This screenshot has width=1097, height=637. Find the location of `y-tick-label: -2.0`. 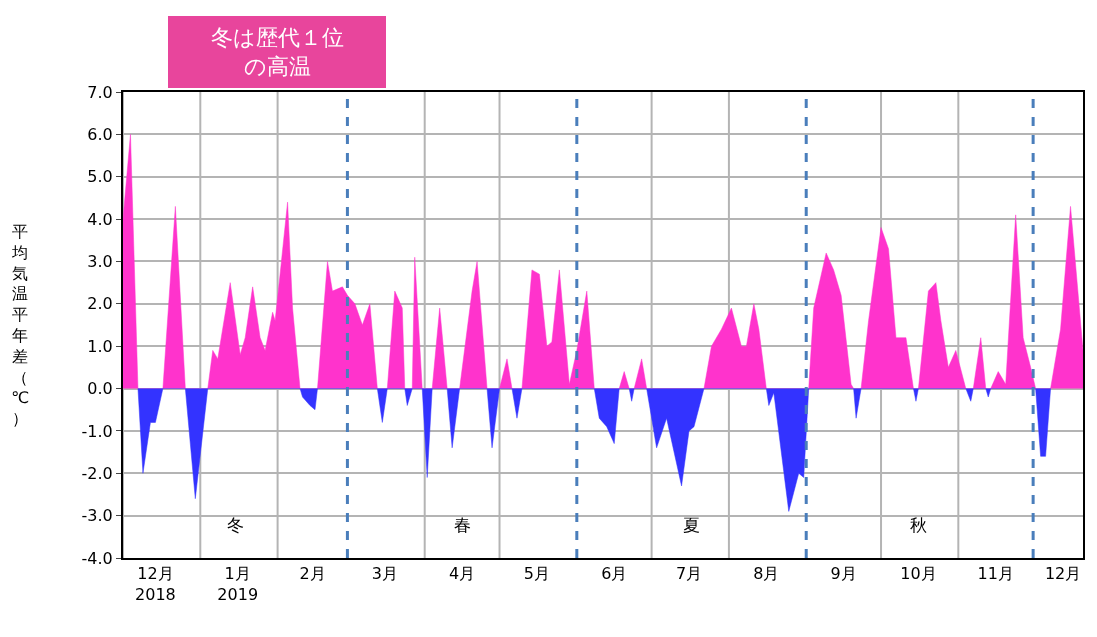

y-tick-label: -2.0 is located at coordinates (97, 473).